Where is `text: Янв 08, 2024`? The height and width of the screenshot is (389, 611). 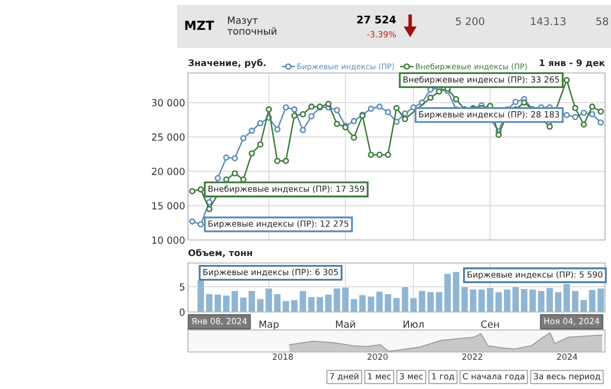
text: Янв 08, 2024 is located at coordinates (219, 322).